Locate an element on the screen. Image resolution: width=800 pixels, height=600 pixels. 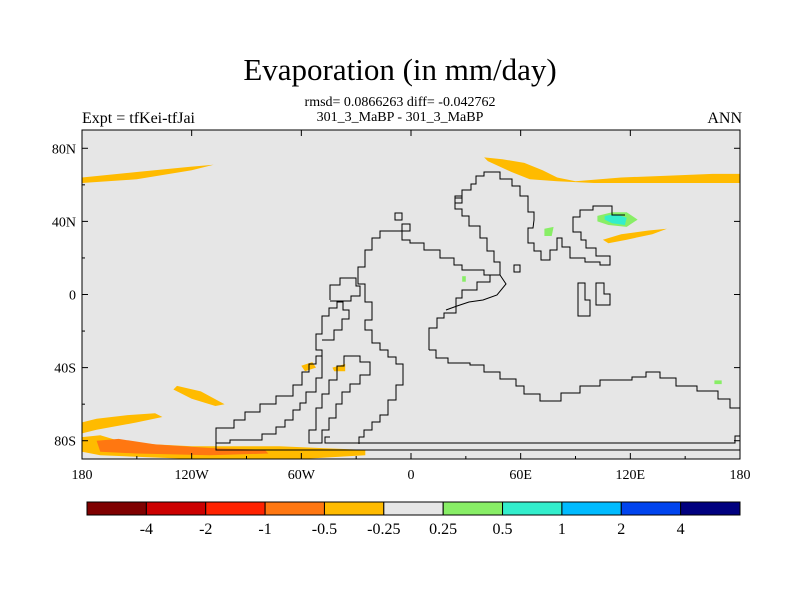
coastline-southwest-piece is located at coordinates (477, 447).